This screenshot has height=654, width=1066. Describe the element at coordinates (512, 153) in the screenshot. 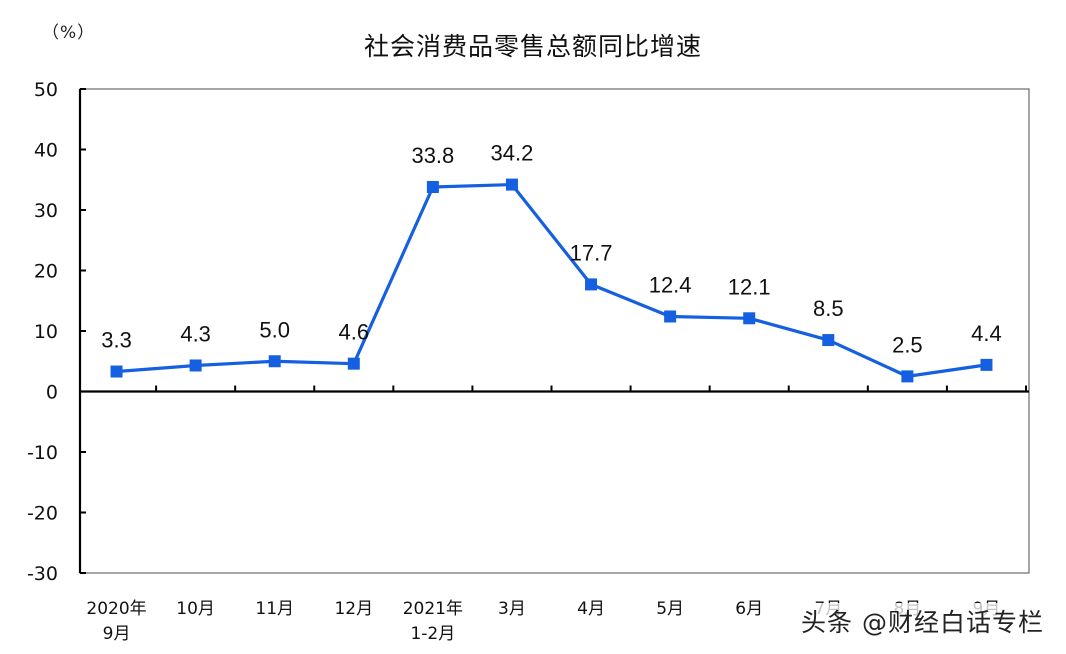

I see `data-label: 34.2` at that location.